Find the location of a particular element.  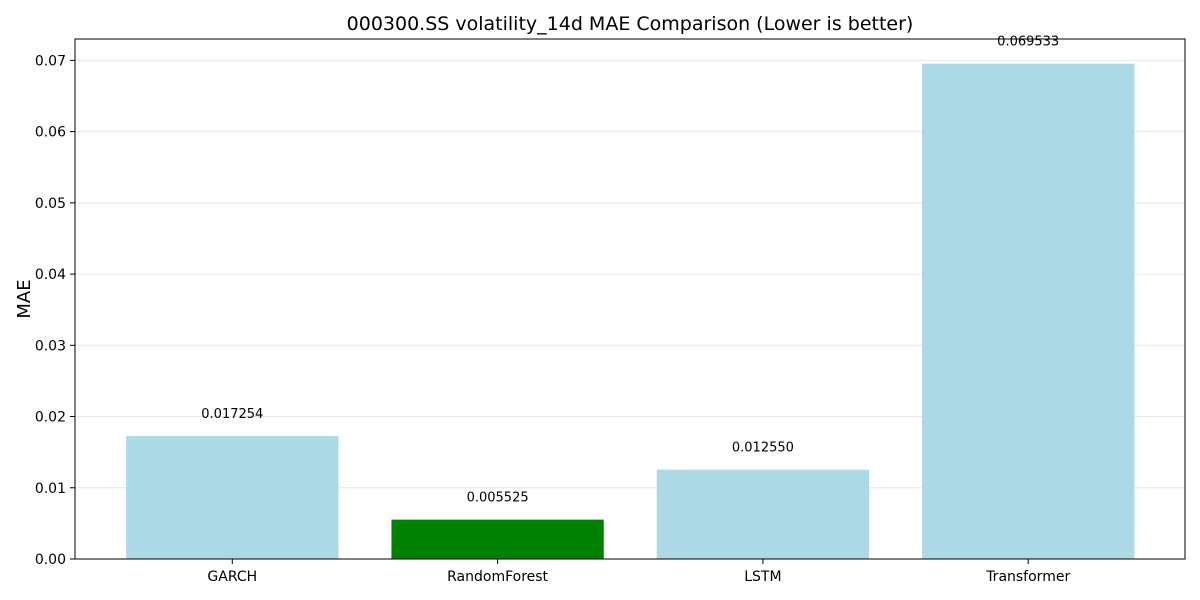

y-tick-label: 0.04 is located at coordinates (50, 275).